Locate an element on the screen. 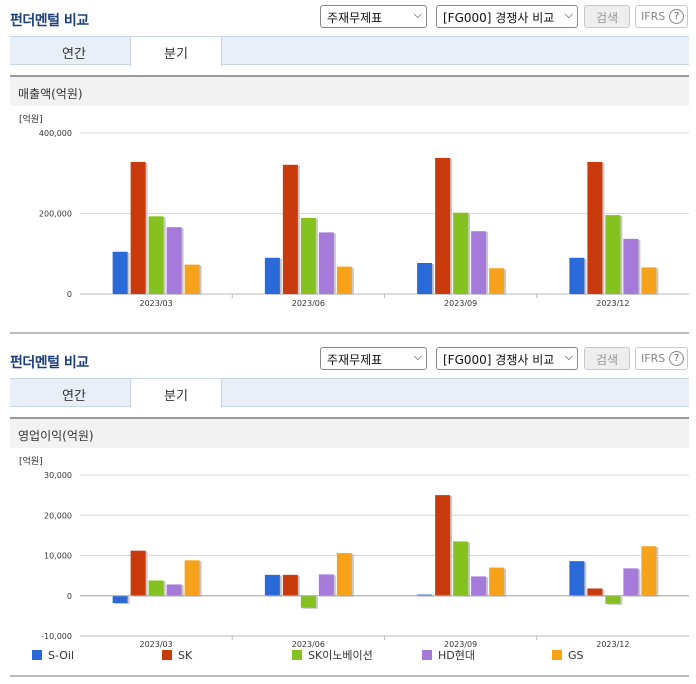 This screenshot has height=684, width=696. y-tick-label: 10,000 is located at coordinates (58, 556).